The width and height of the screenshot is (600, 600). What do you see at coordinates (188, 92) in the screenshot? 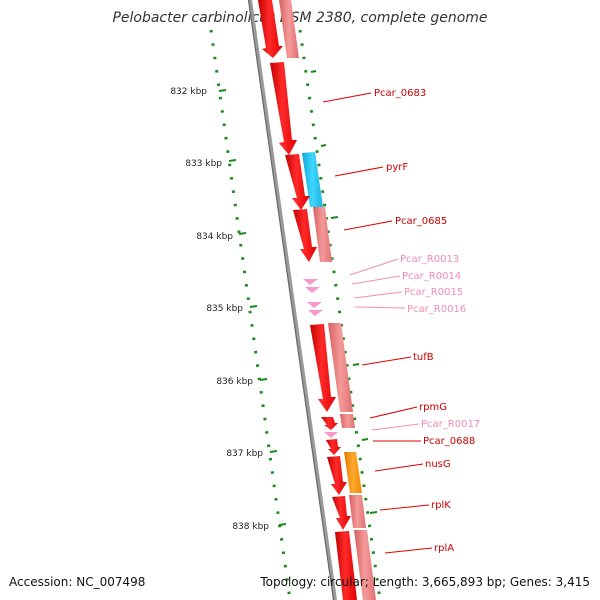
I see `tick-label: 832 kbp` at bounding box center [188, 92].